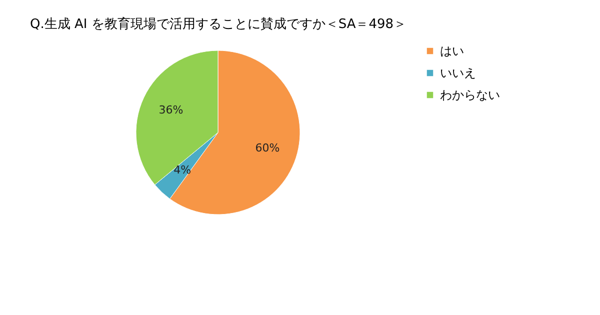 The width and height of the screenshot is (600, 315). I want to click on chart-title: Q.生成 AI を教育現場で活用することに賛成ですか＜SA＝498＞, so click(218, 24).